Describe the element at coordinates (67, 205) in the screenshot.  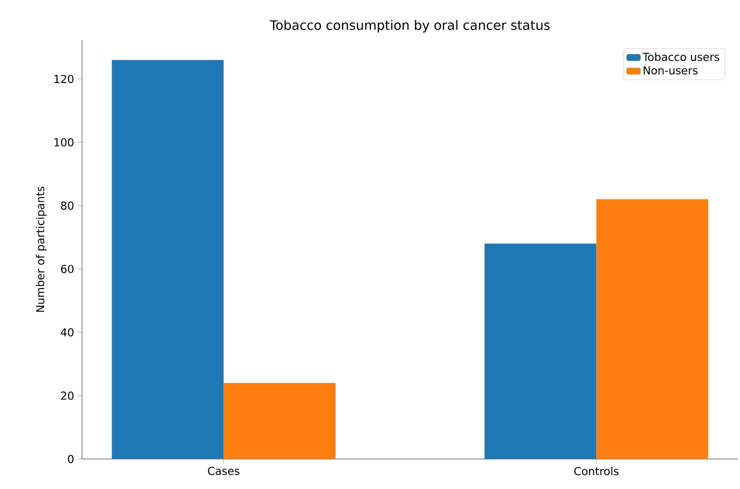
I see `y-tick-label: 80` at that location.